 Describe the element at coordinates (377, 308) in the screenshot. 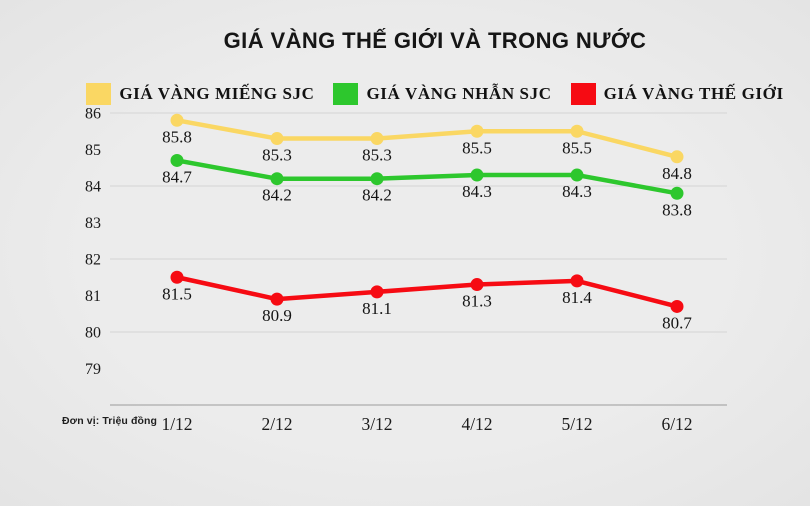

I see `data-point-label: 81.1` at that location.